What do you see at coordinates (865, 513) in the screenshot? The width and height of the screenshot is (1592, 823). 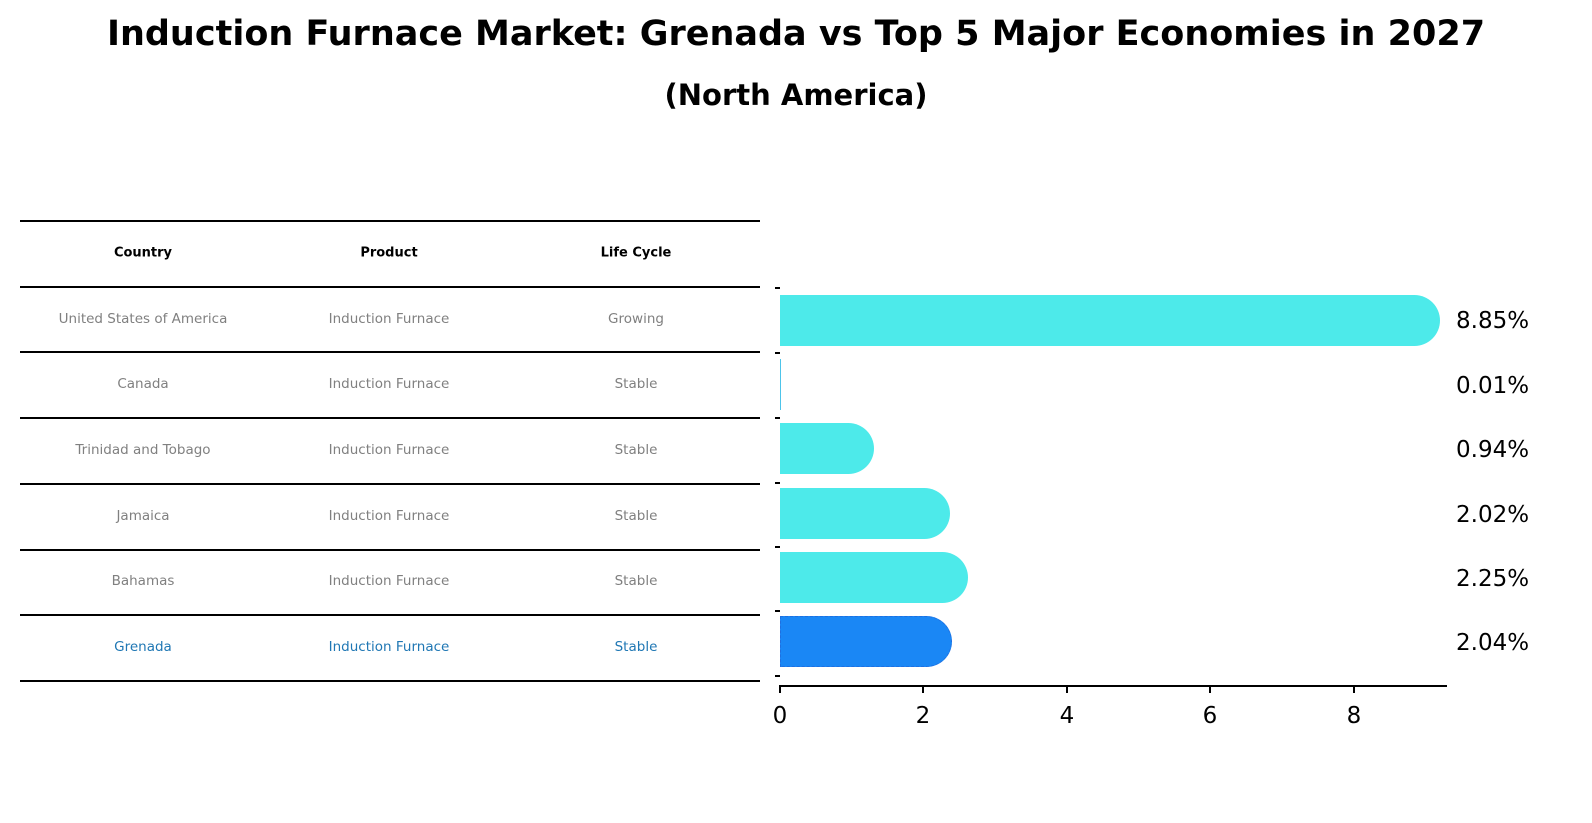 I see `bar-jamaica` at bounding box center [865, 513].